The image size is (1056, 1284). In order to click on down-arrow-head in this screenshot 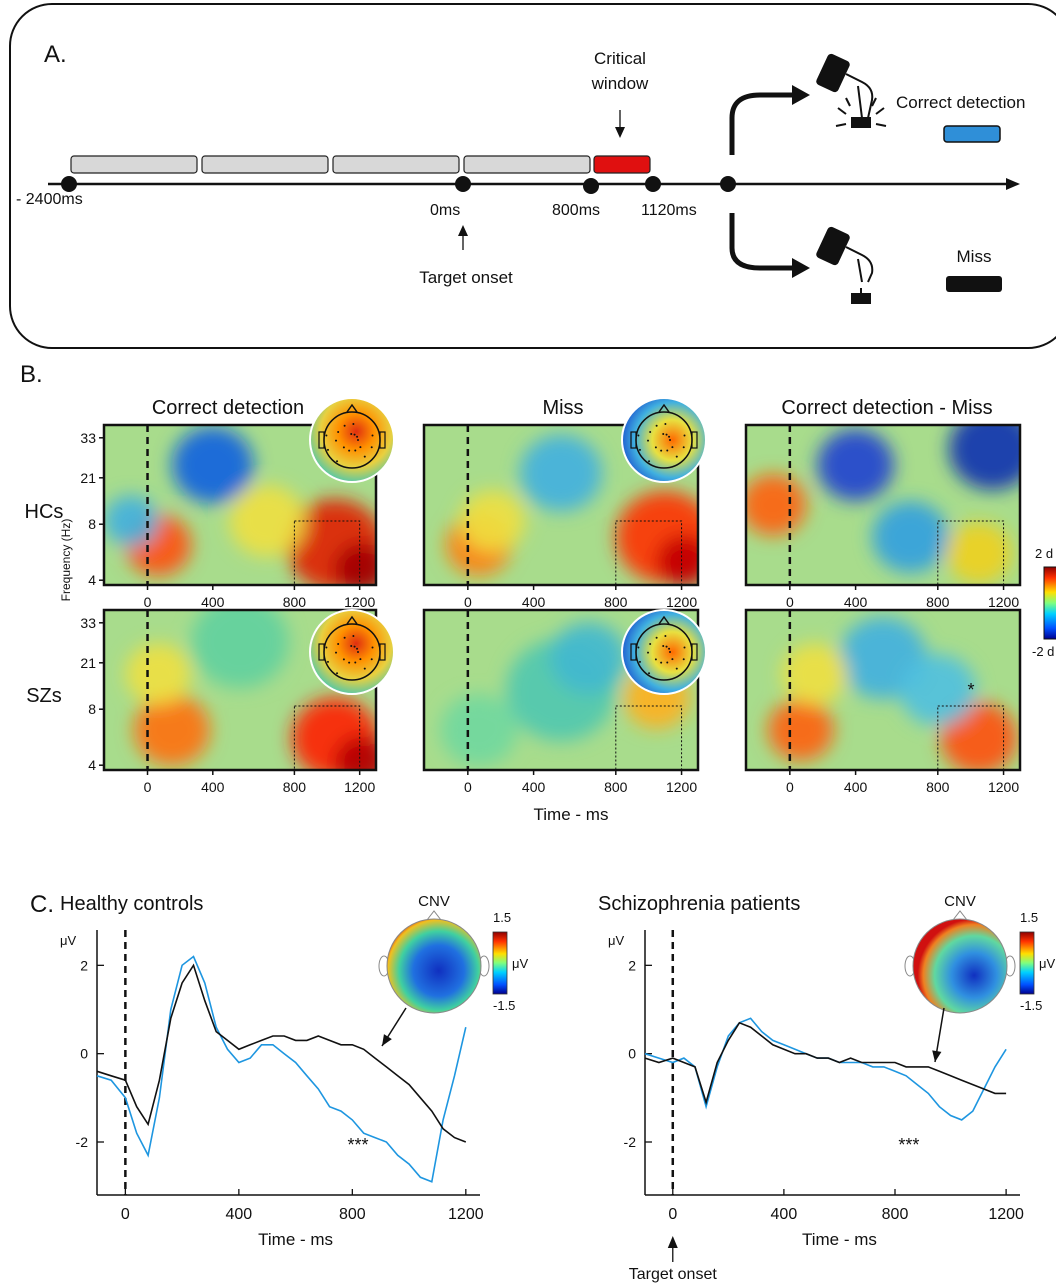, I will do `click(620, 132)`.